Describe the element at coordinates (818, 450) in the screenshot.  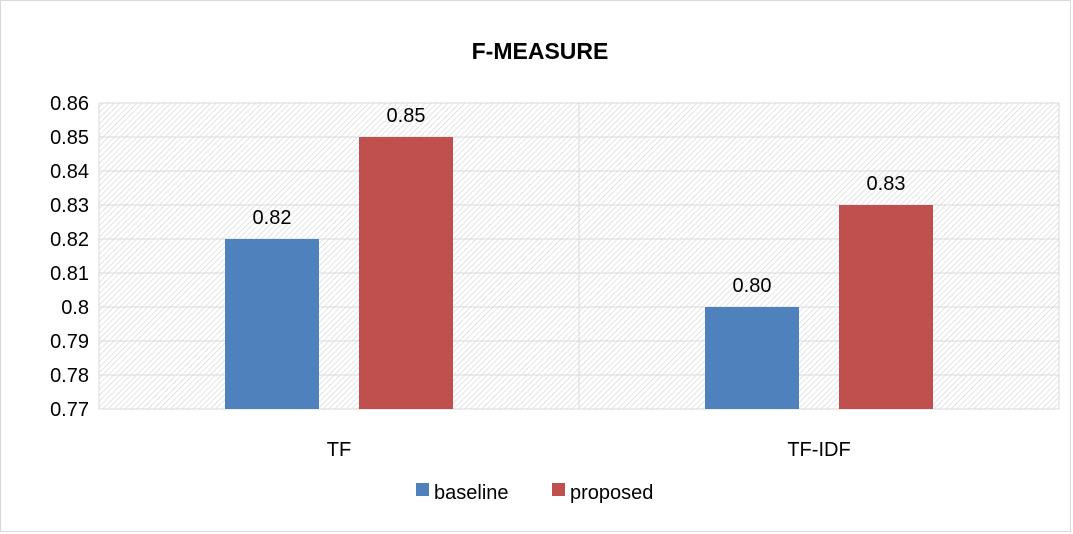
I see `x-category-label: TF-IDF` at that location.